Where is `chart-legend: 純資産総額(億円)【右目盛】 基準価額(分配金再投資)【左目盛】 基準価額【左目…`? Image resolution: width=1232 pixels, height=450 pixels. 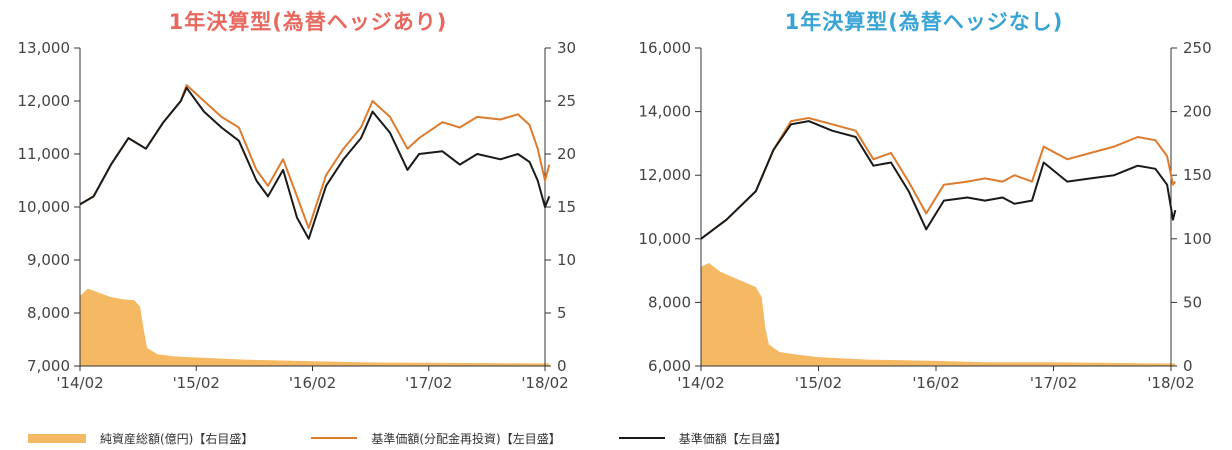 chart-legend: 純資産総額(億円)【右目盛】 基準価額(分配金再投資)【左目盛】 基準価額【左目… is located at coordinates (407, 438).